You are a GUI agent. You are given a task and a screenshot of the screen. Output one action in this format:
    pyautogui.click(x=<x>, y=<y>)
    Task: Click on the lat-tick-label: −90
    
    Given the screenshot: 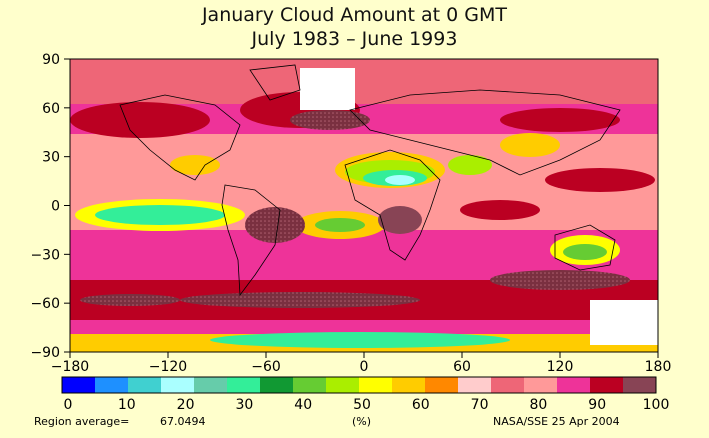 What is the action you would take?
    pyautogui.click(x=45, y=353)
    